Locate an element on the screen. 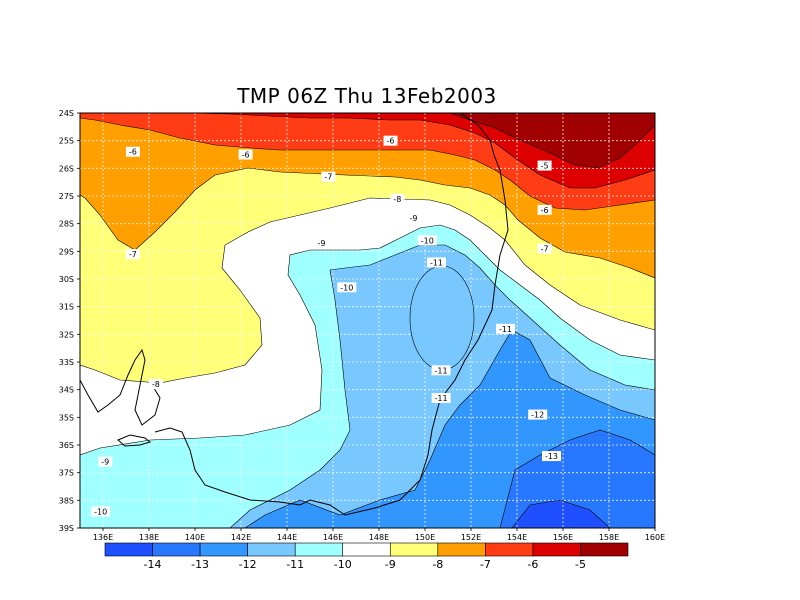  contour-label-12: -11 is located at coordinates (436, 262).